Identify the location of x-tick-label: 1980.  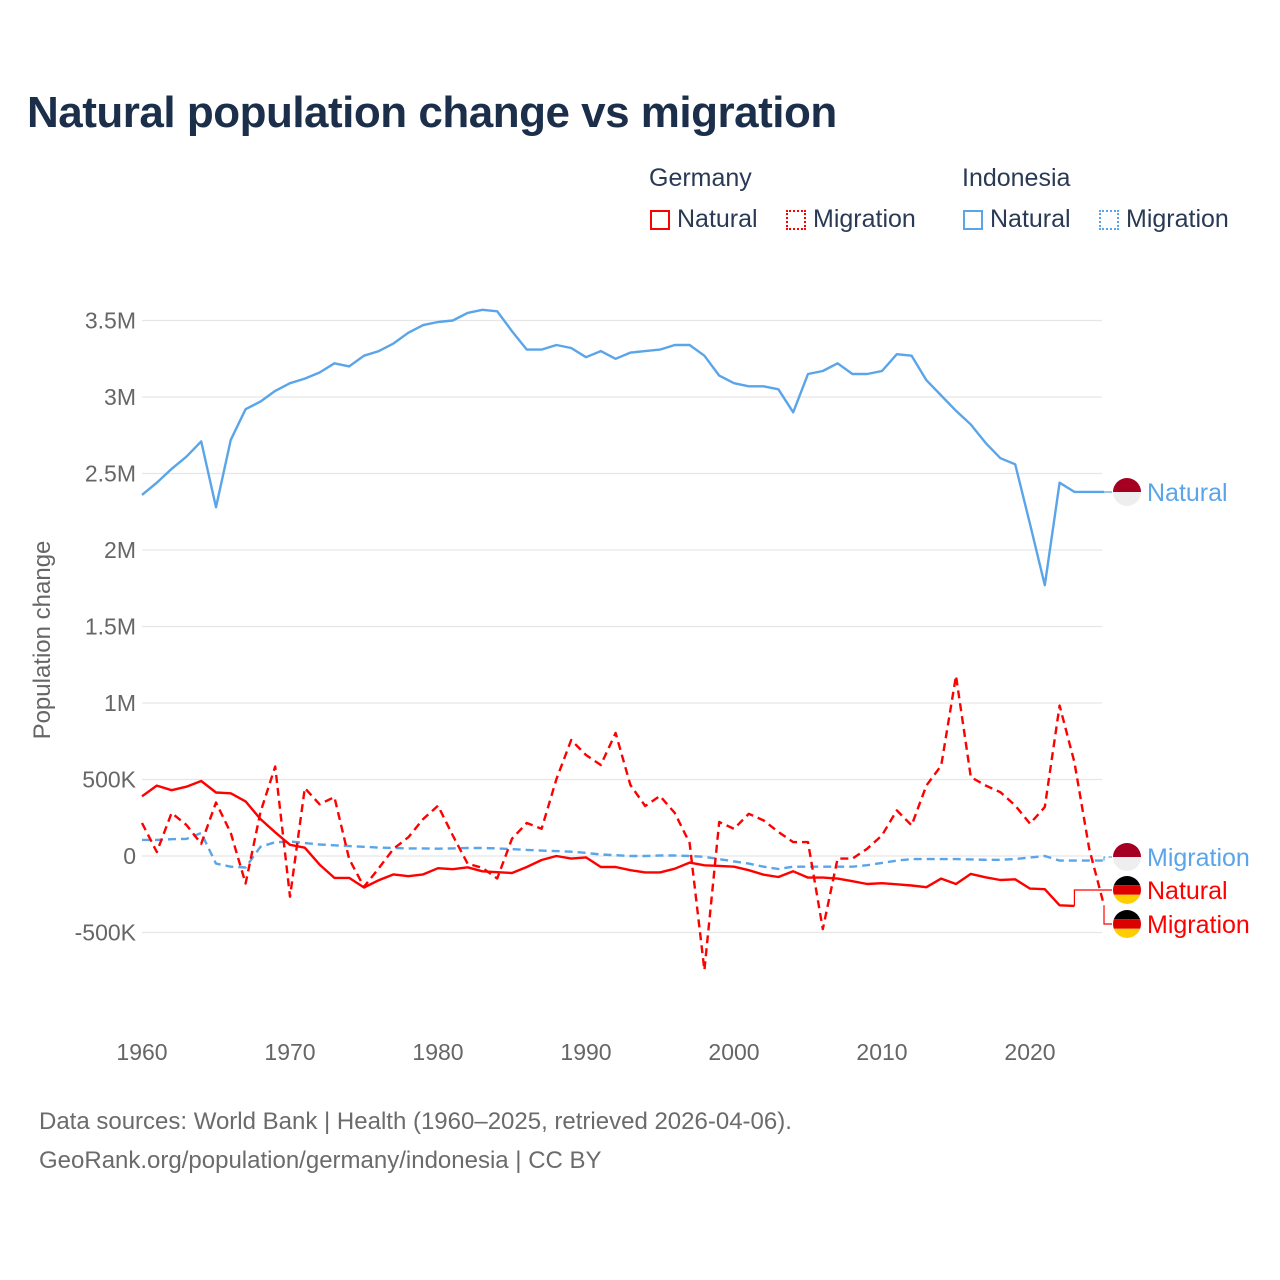
(437, 1052).